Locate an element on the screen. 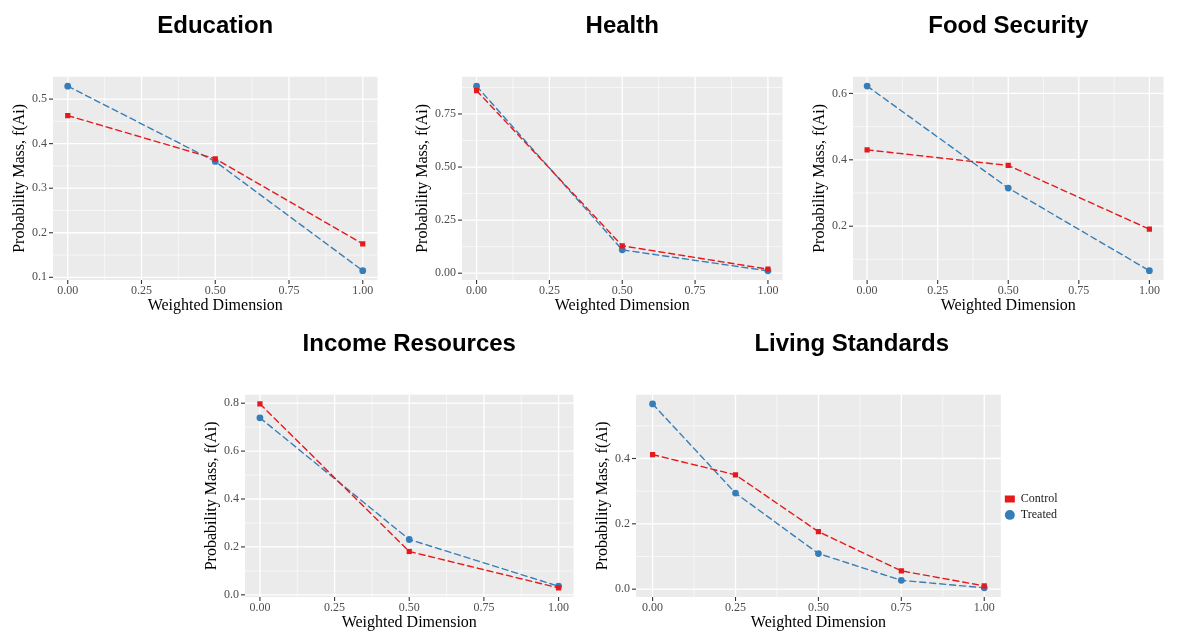  chart-title: Income Resources is located at coordinates (409, 343).